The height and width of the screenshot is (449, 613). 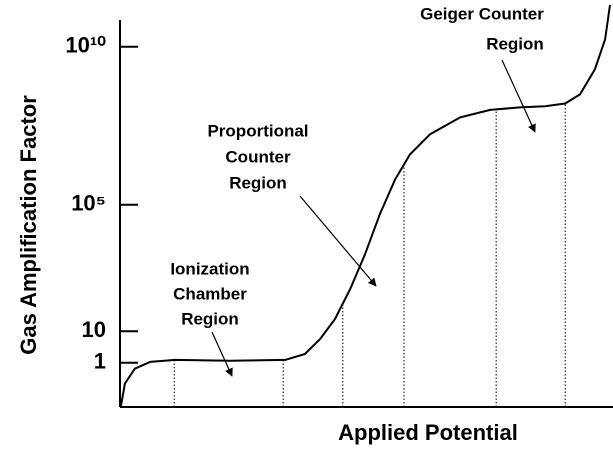 What do you see at coordinates (94, 329) in the screenshot?
I see `y-tick-label: 10` at bounding box center [94, 329].